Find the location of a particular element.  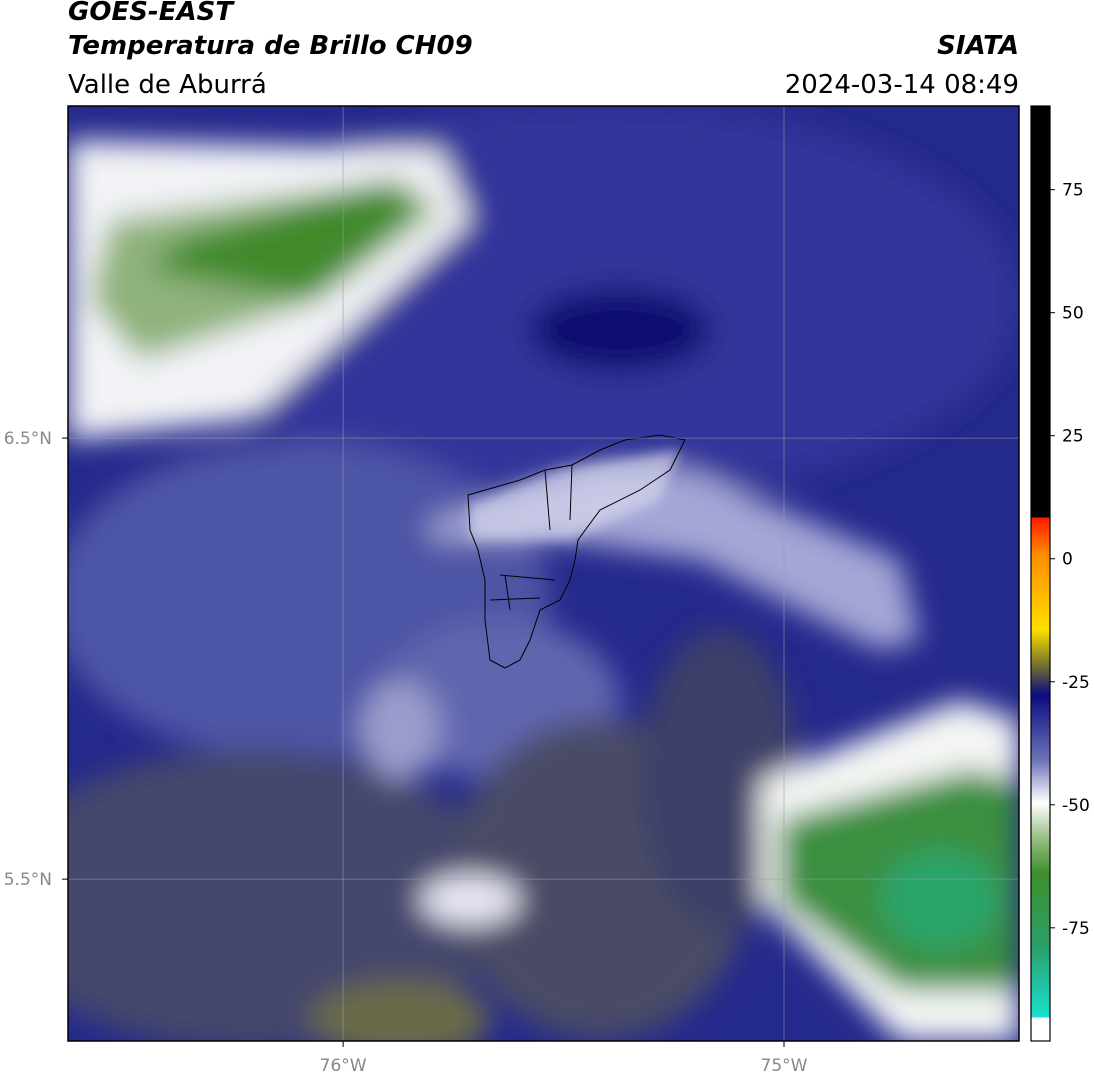

colorbar-tick-label: 0 is located at coordinates (1067, 560).